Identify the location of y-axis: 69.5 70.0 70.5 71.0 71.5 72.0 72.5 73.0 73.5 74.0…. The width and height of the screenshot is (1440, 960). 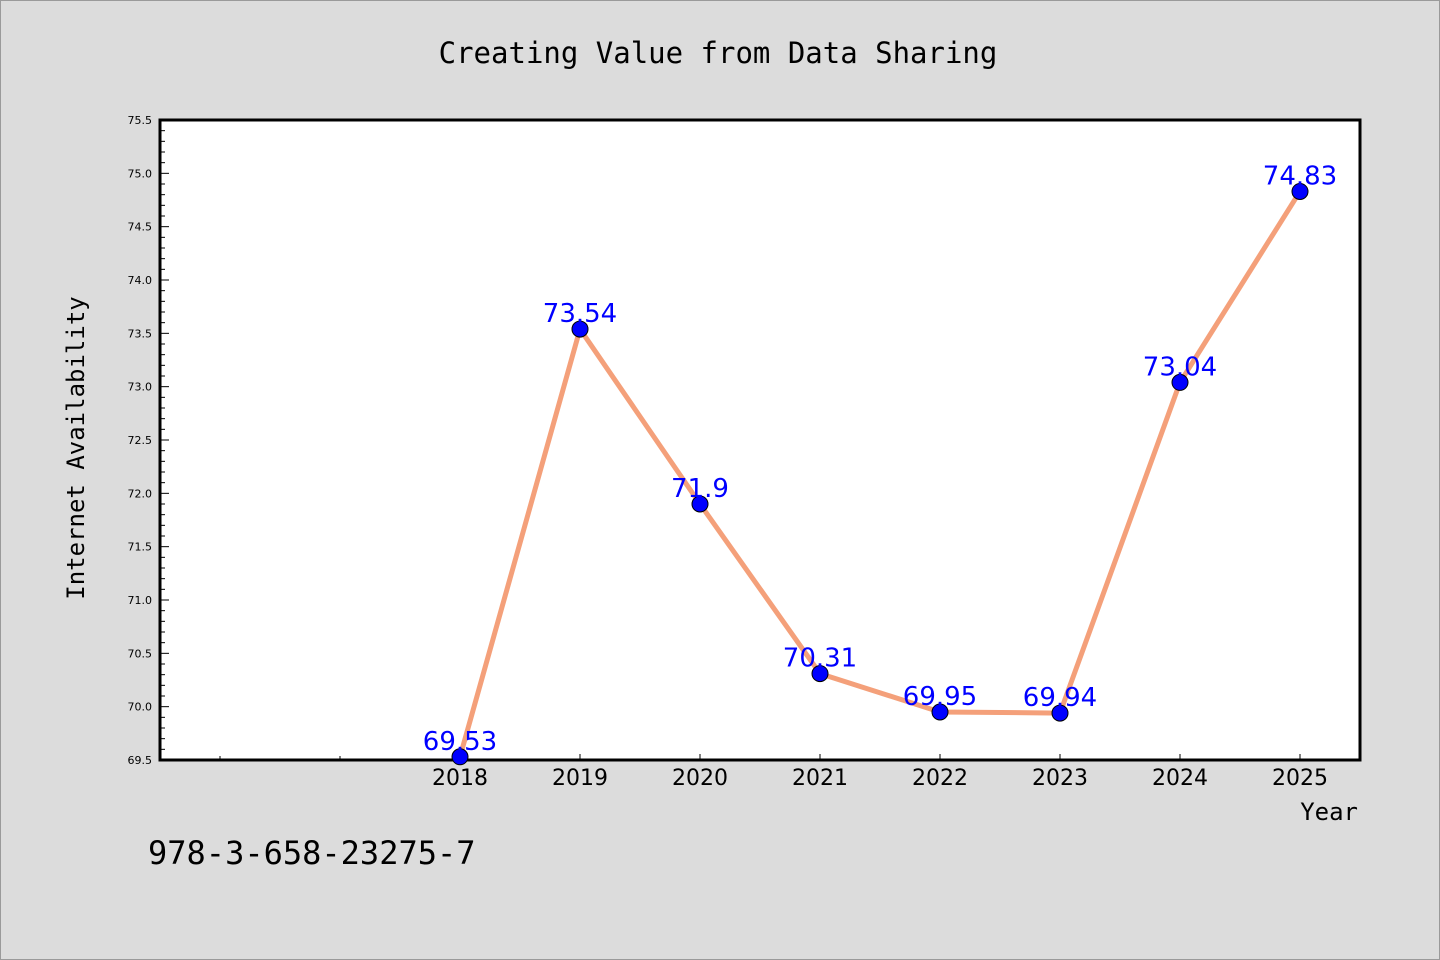
(148, 440).